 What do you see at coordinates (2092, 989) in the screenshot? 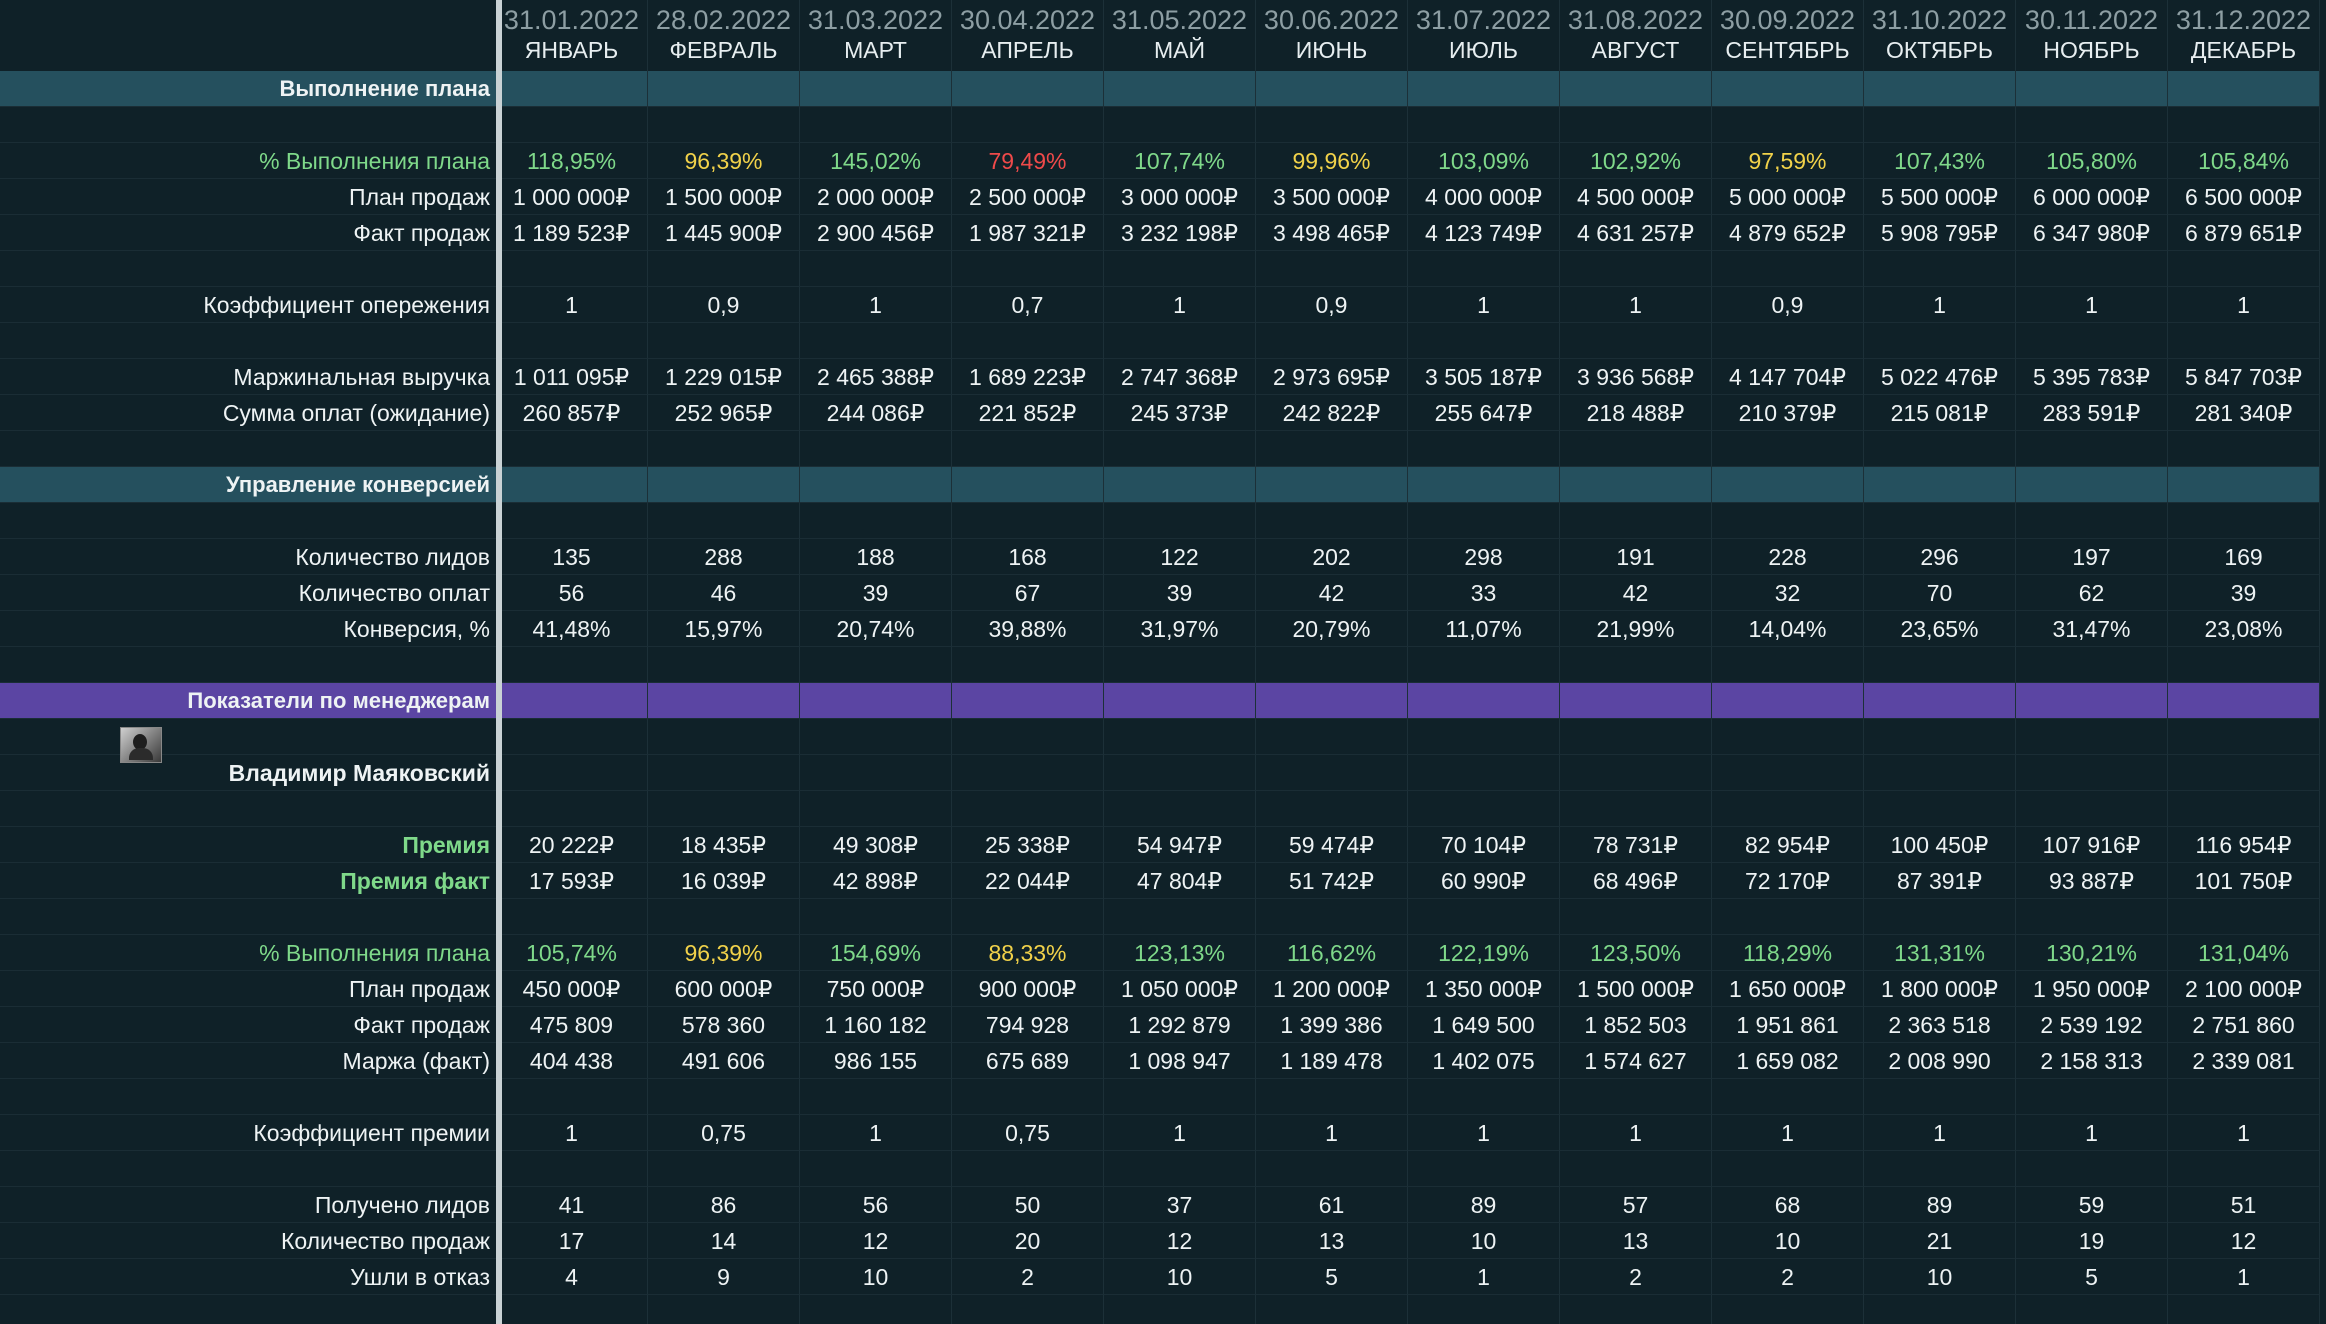
I see `data-cell: 1 950 000₽` at bounding box center [2092, 989].